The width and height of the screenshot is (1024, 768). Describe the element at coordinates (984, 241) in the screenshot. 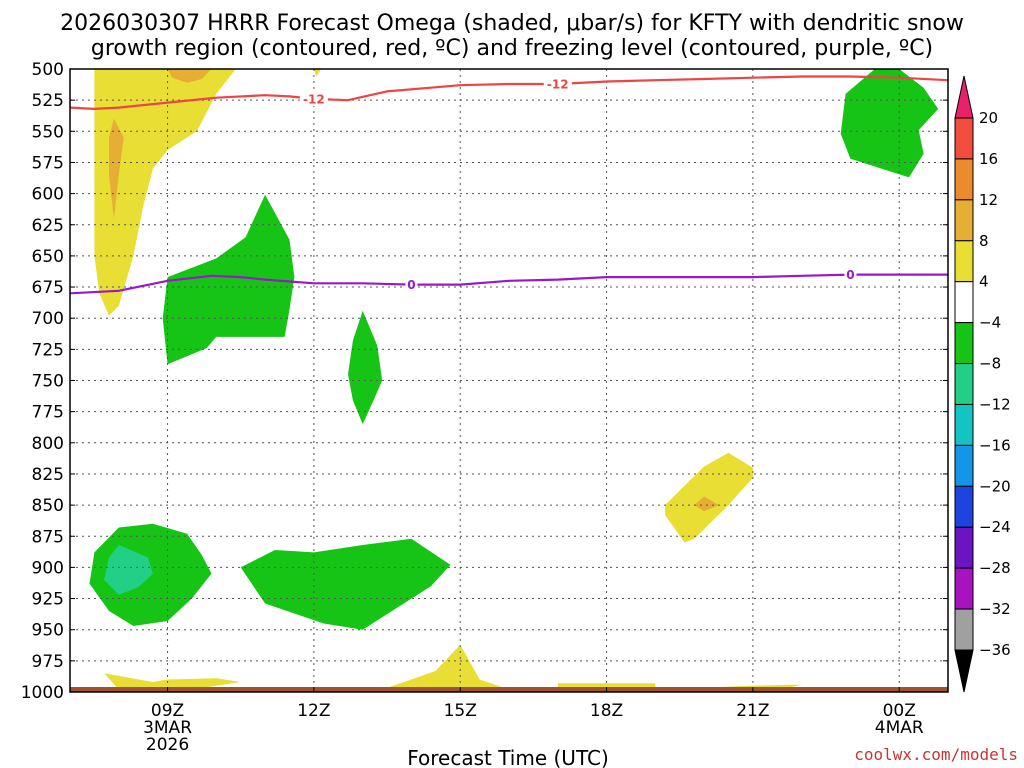

I see `colorbar-label: 8` at that location.